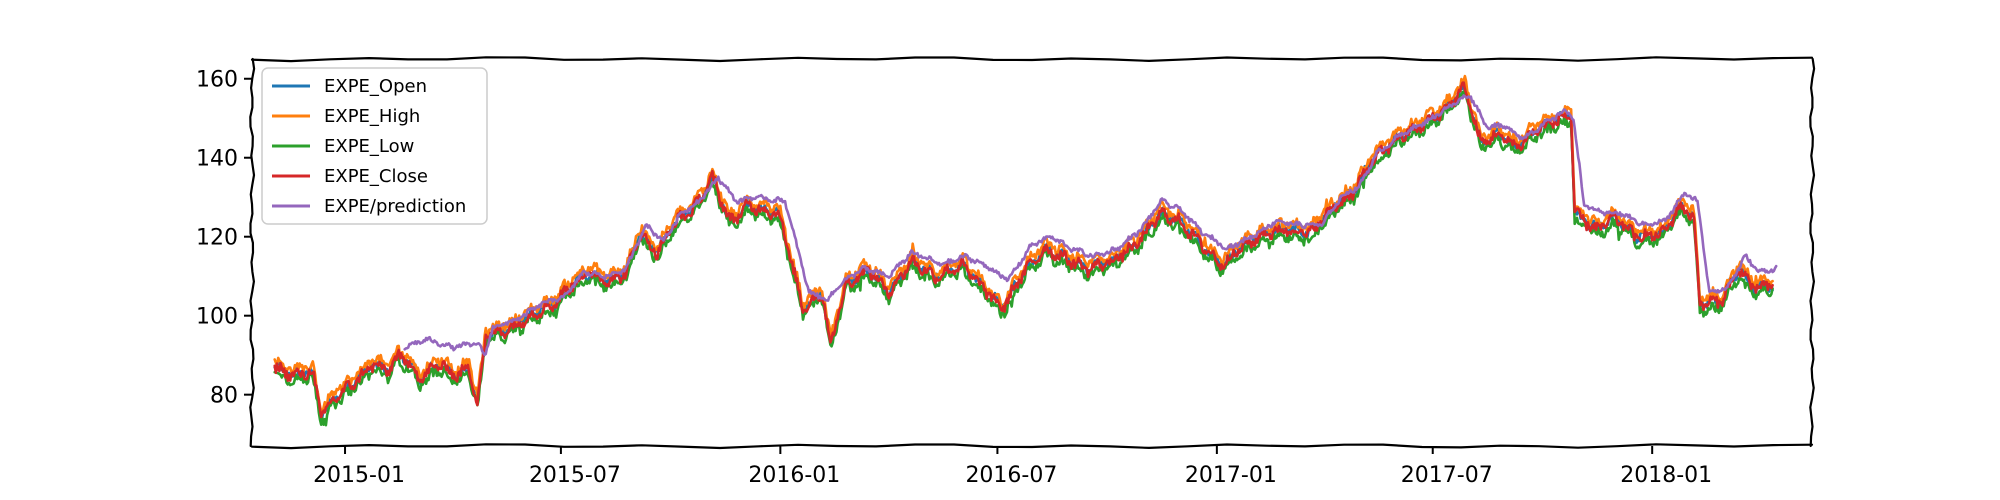 The height and width of the screenshot is (500, 2000). What do you see at coordinates (224, 396) in the screenshot?
I see `y-tick-label: 80` at bounding box center [224, 396].